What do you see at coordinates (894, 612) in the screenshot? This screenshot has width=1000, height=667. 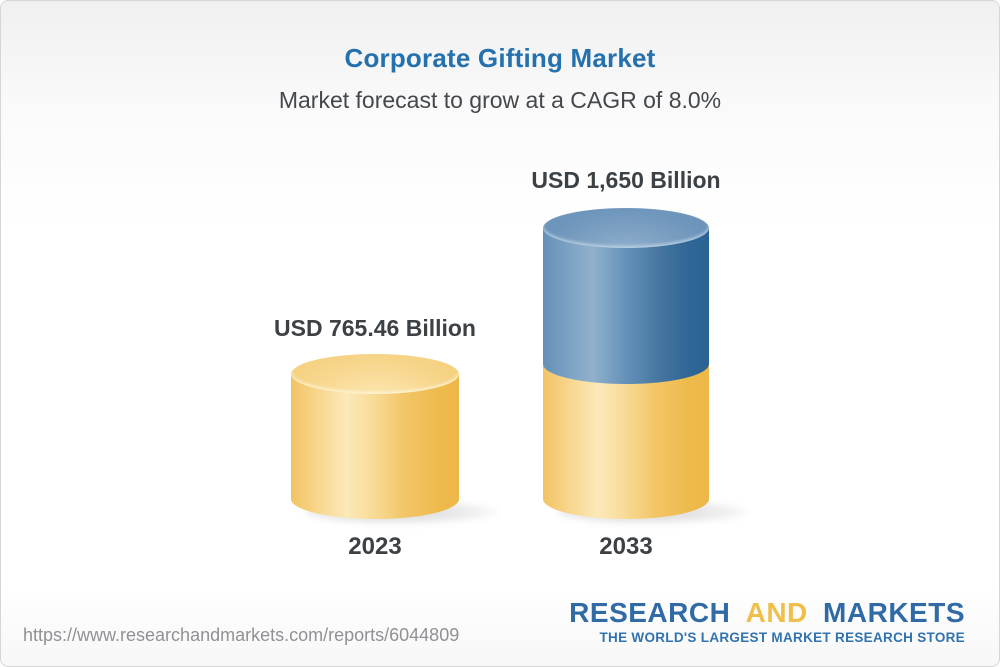 I see `logo-word-markets: MARKETS` at bounding box center [894, 612].